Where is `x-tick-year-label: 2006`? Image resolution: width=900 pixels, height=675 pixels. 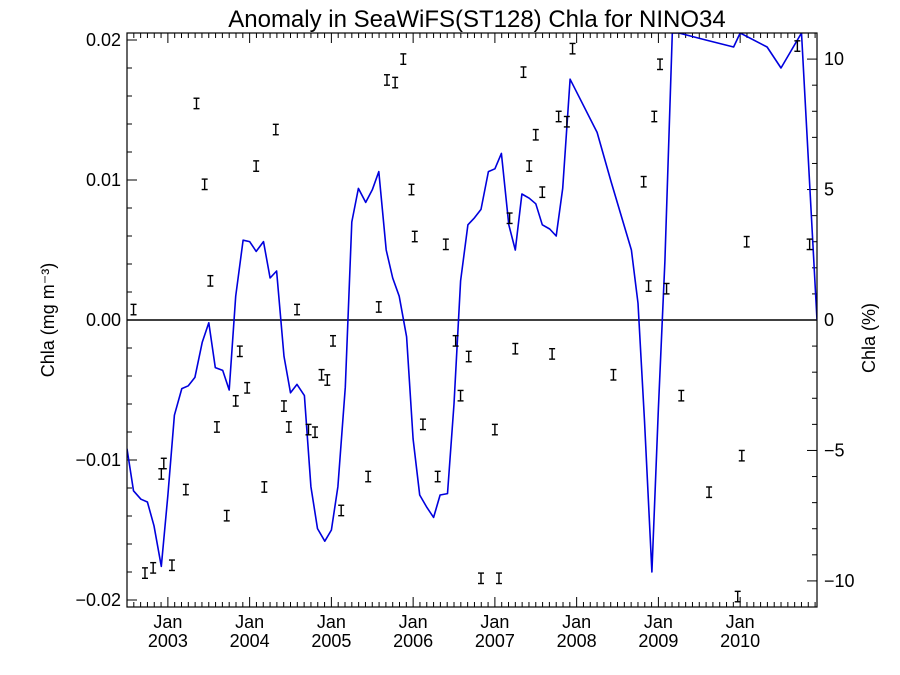
x-tick-year-label: 2006 is located at coordinates (413, 641).